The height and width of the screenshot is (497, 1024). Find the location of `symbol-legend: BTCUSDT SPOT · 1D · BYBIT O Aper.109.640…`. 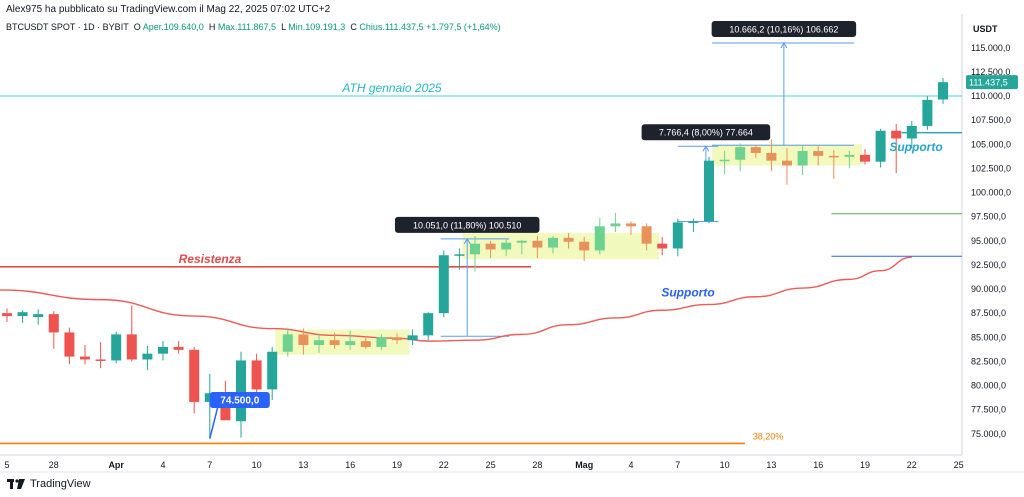

symbol-legend: BTCUSDT SPOT · 1D · BYBIT O Aper.109.640… is located at coordinates (253, 27).